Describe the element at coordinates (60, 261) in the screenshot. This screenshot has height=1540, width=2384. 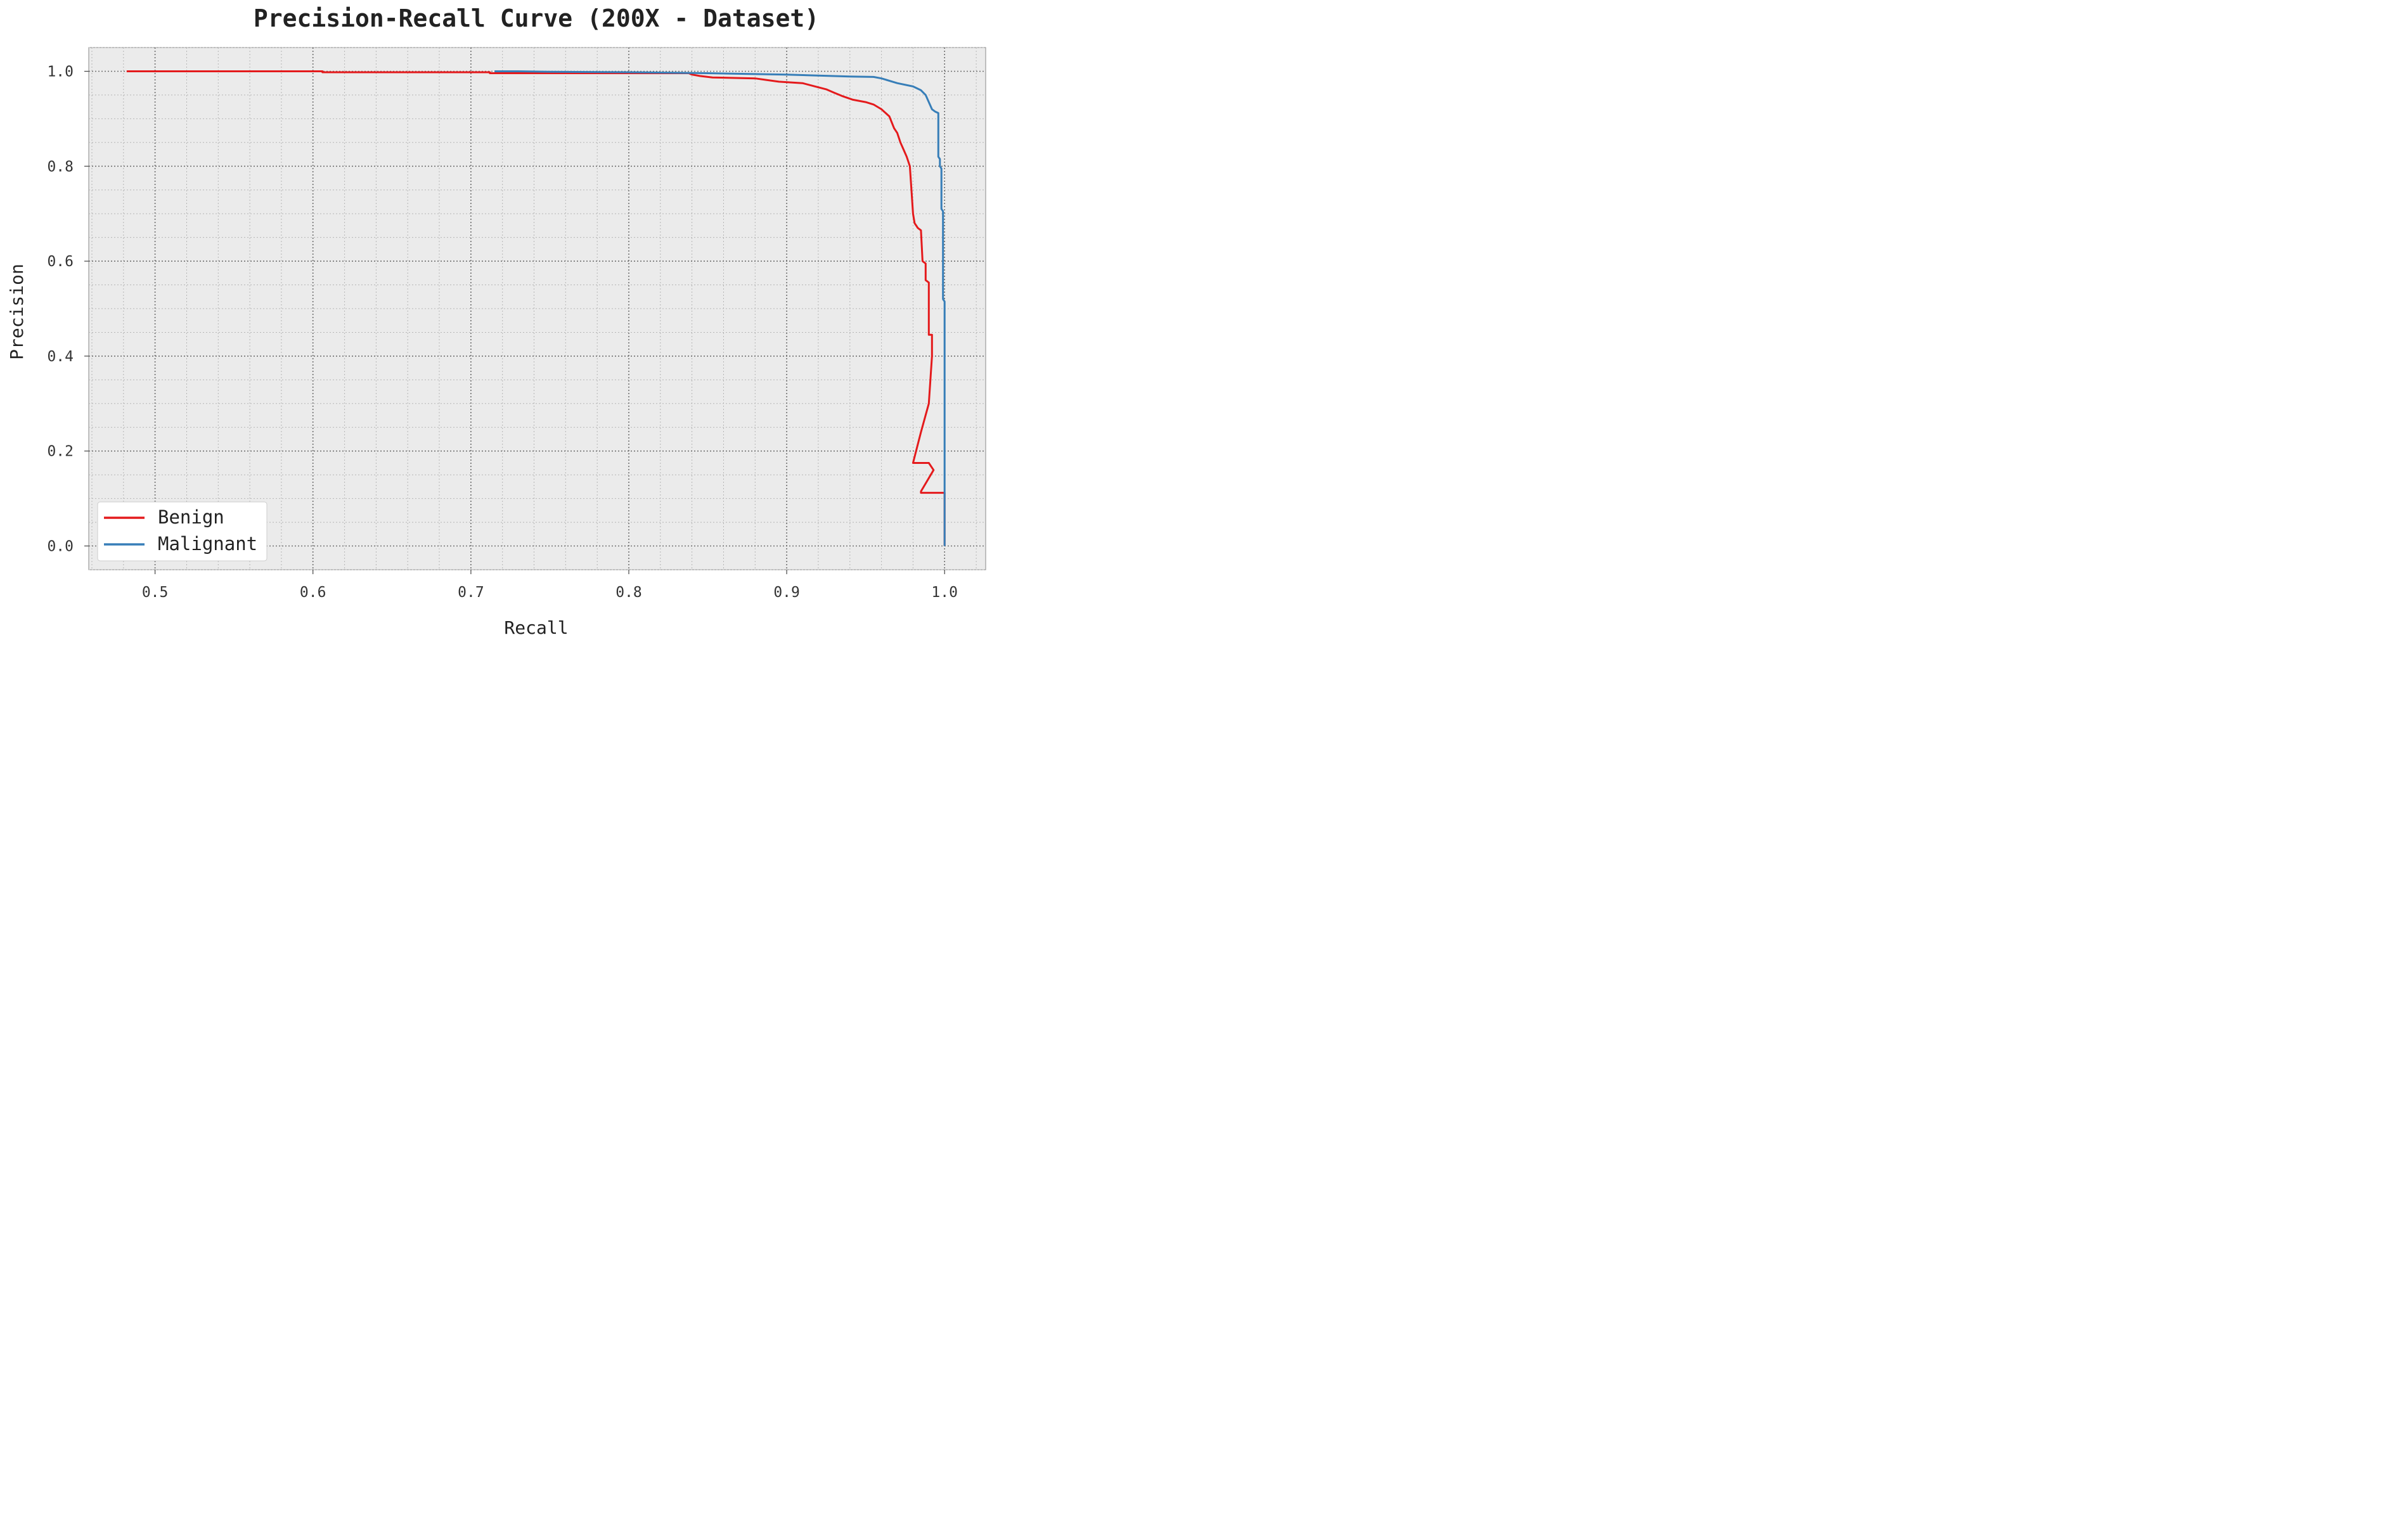
I see `y-tick-label: 0.6` at that location.